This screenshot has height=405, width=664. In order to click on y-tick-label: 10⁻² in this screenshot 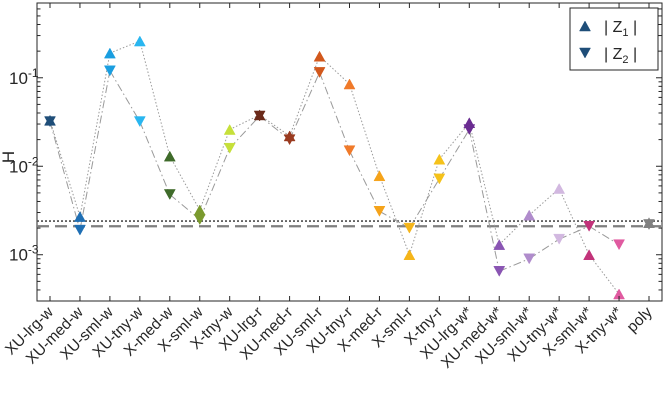, I will do `click(24, 165)`.